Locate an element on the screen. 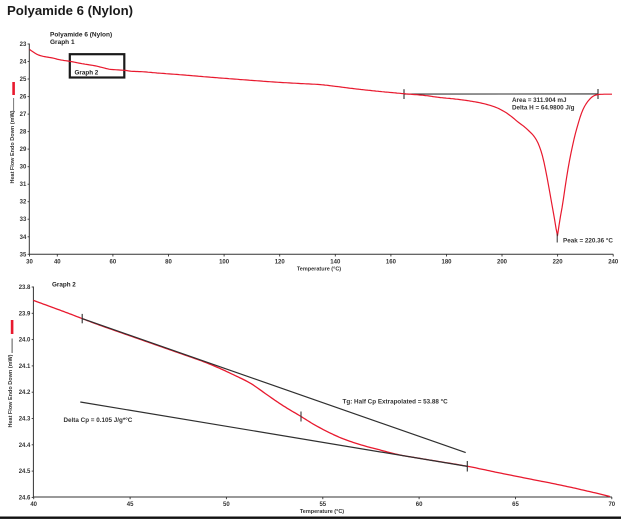  svg-text: 24.1 is located at coordinates (25, 367).